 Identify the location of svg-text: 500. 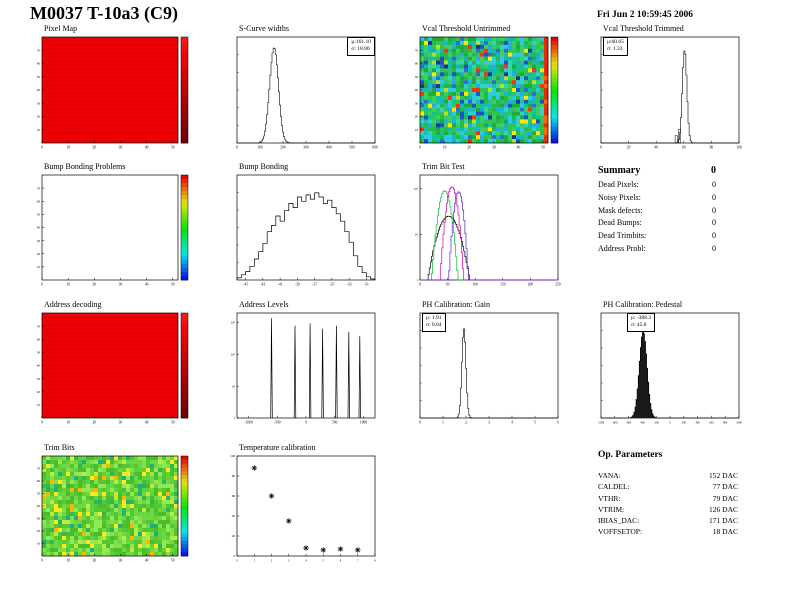
(335, 423).